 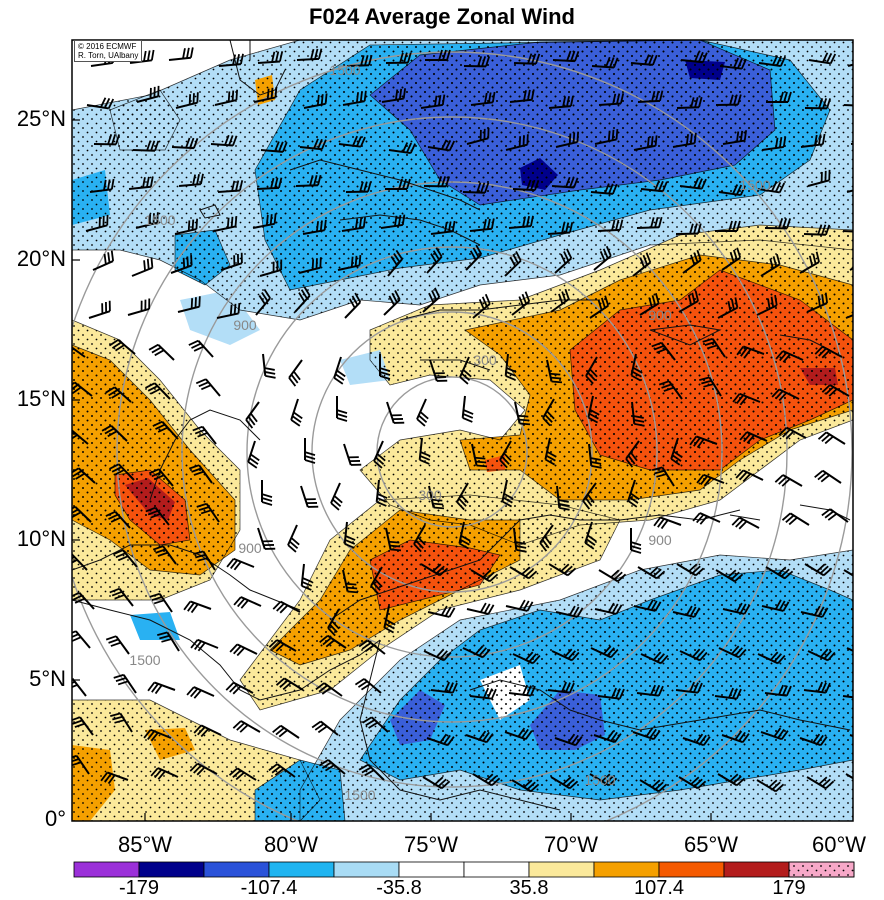 I want to click on range-ring-label-5: 900, so click(x=660, y=540).